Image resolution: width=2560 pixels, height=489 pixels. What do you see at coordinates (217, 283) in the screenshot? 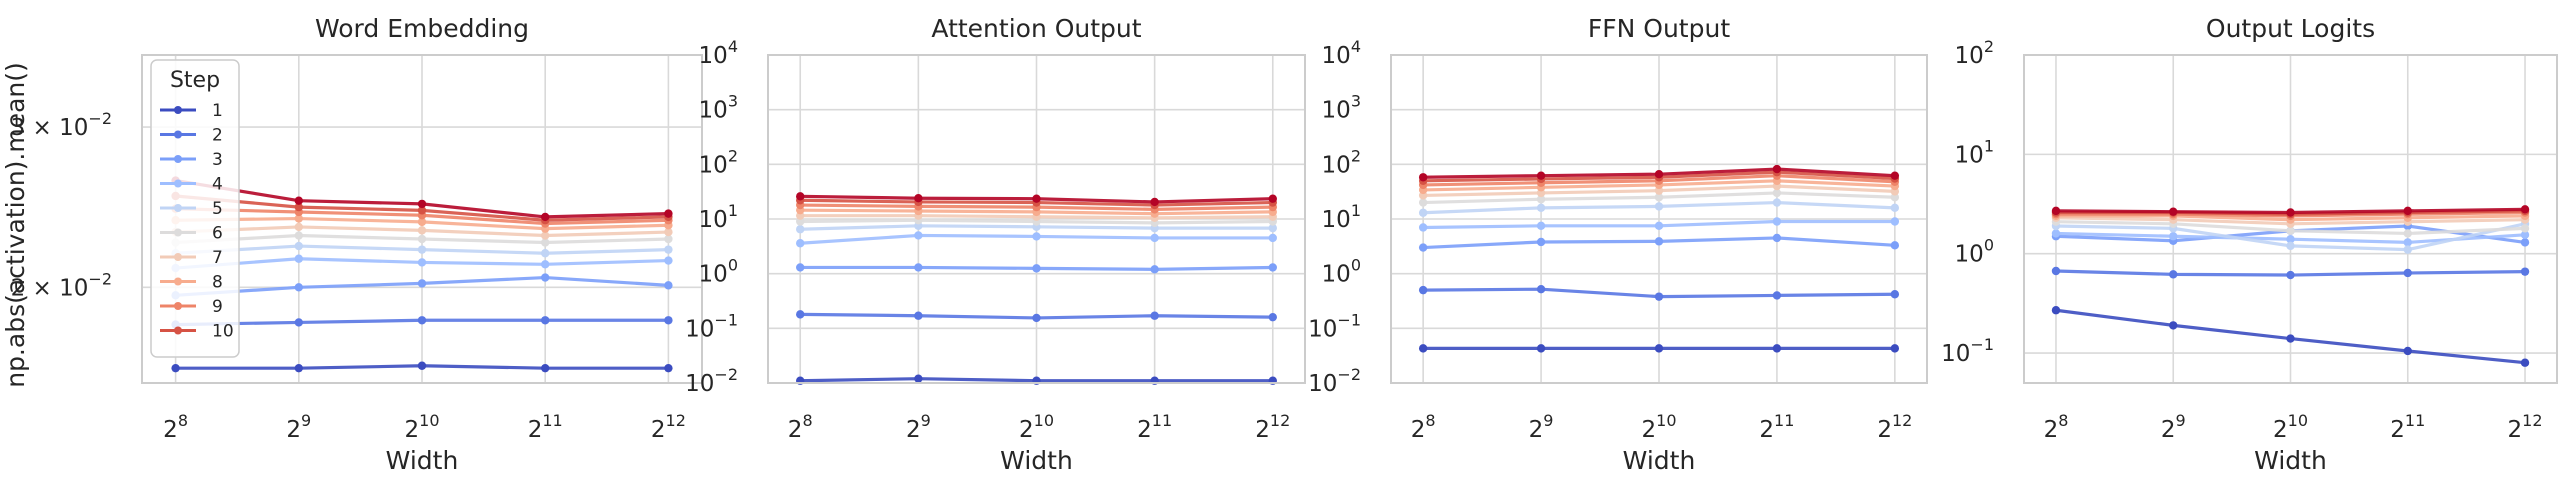
I see `legend-item-label: 8` at bounding box center [217, 283].